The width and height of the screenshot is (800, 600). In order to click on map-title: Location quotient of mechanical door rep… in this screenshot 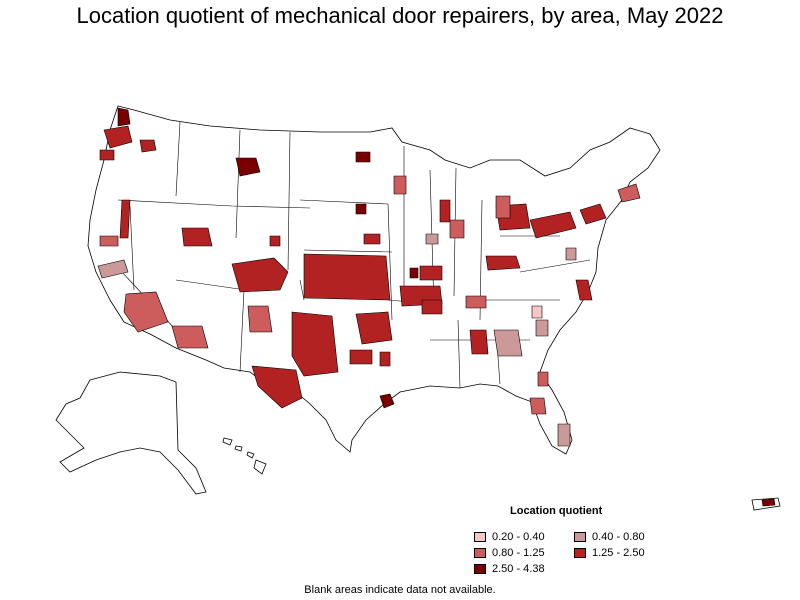, I will do `click(400, 15)`.